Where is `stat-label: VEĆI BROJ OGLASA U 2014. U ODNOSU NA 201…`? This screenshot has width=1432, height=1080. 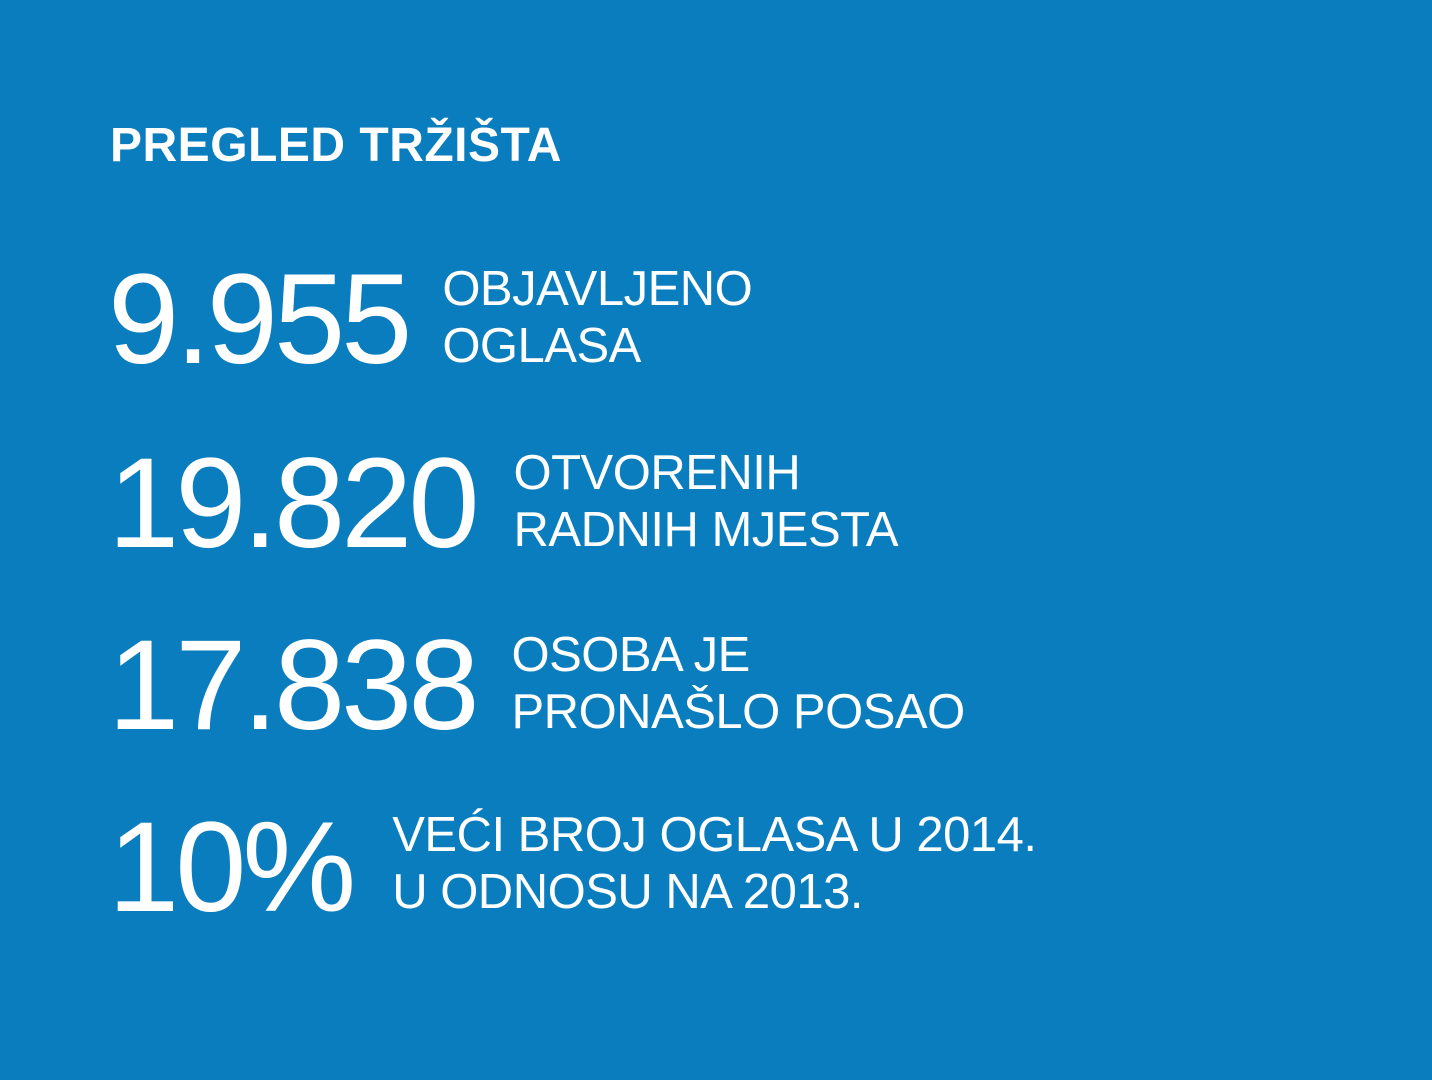 stat-label: VEĆI BROJ OGLASA U 2014. U ODNOSU NA 201… is located at coordinates (714, 864).